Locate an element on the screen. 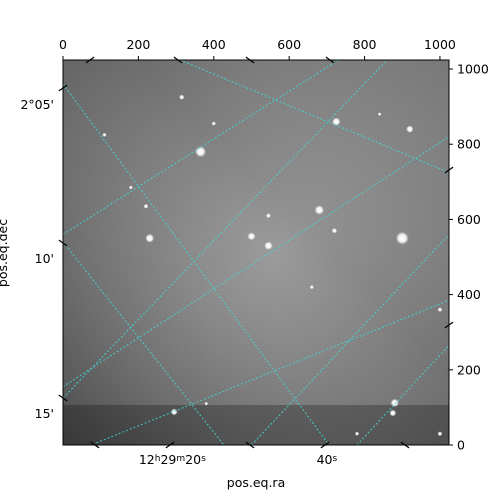 The image size is (500, 500). right-tick-label: 200 is located at coordinates (469, 369).